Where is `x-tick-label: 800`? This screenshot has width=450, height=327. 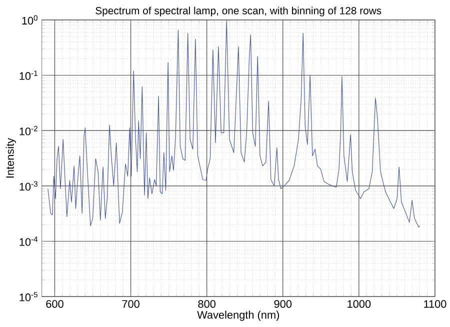 x-tick-label: 800 is located at coordinates (207, 304).